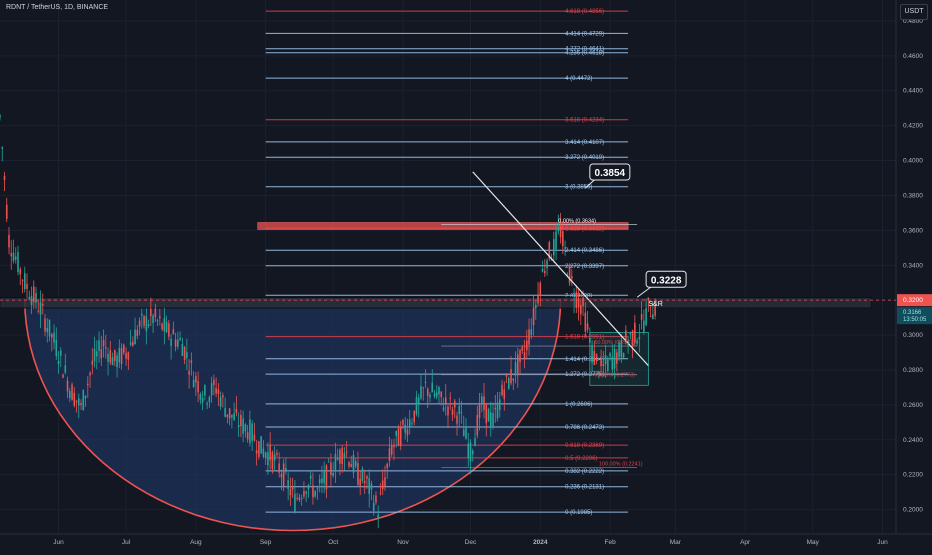 The image size is (932, 555). What do you see at coordinates (196, 542) in the screenshot?
I see `x-tick-label: Aug` at bounding box center [196, 542].